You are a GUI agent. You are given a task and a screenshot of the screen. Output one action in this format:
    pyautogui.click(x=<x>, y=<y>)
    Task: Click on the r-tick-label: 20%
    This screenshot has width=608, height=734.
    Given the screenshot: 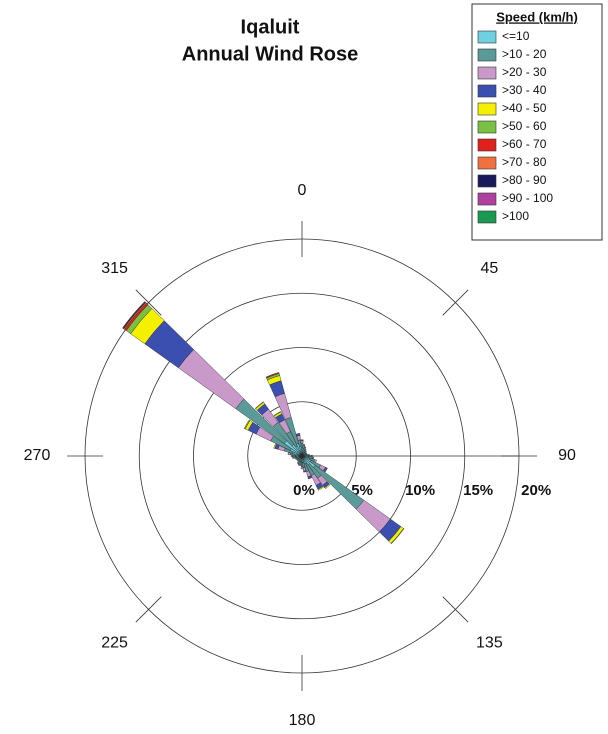 What is the action you would take?
    pyautogui.click(x=536, y=490)
    